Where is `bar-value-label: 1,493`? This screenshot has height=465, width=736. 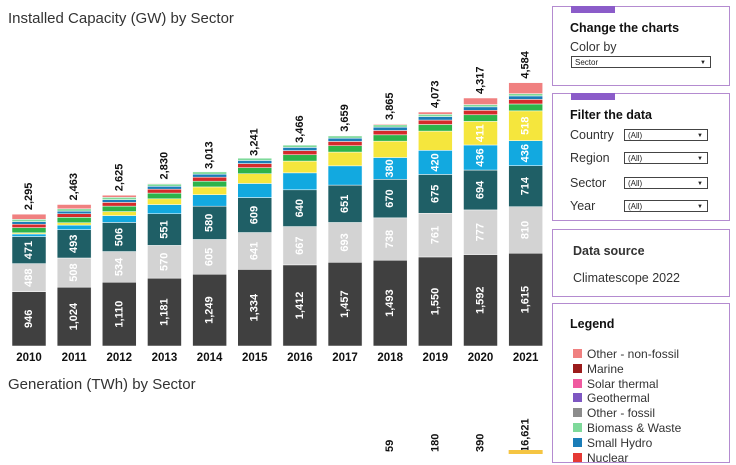
bar-value-label: 1,493 is located at coordinates (390, 303).